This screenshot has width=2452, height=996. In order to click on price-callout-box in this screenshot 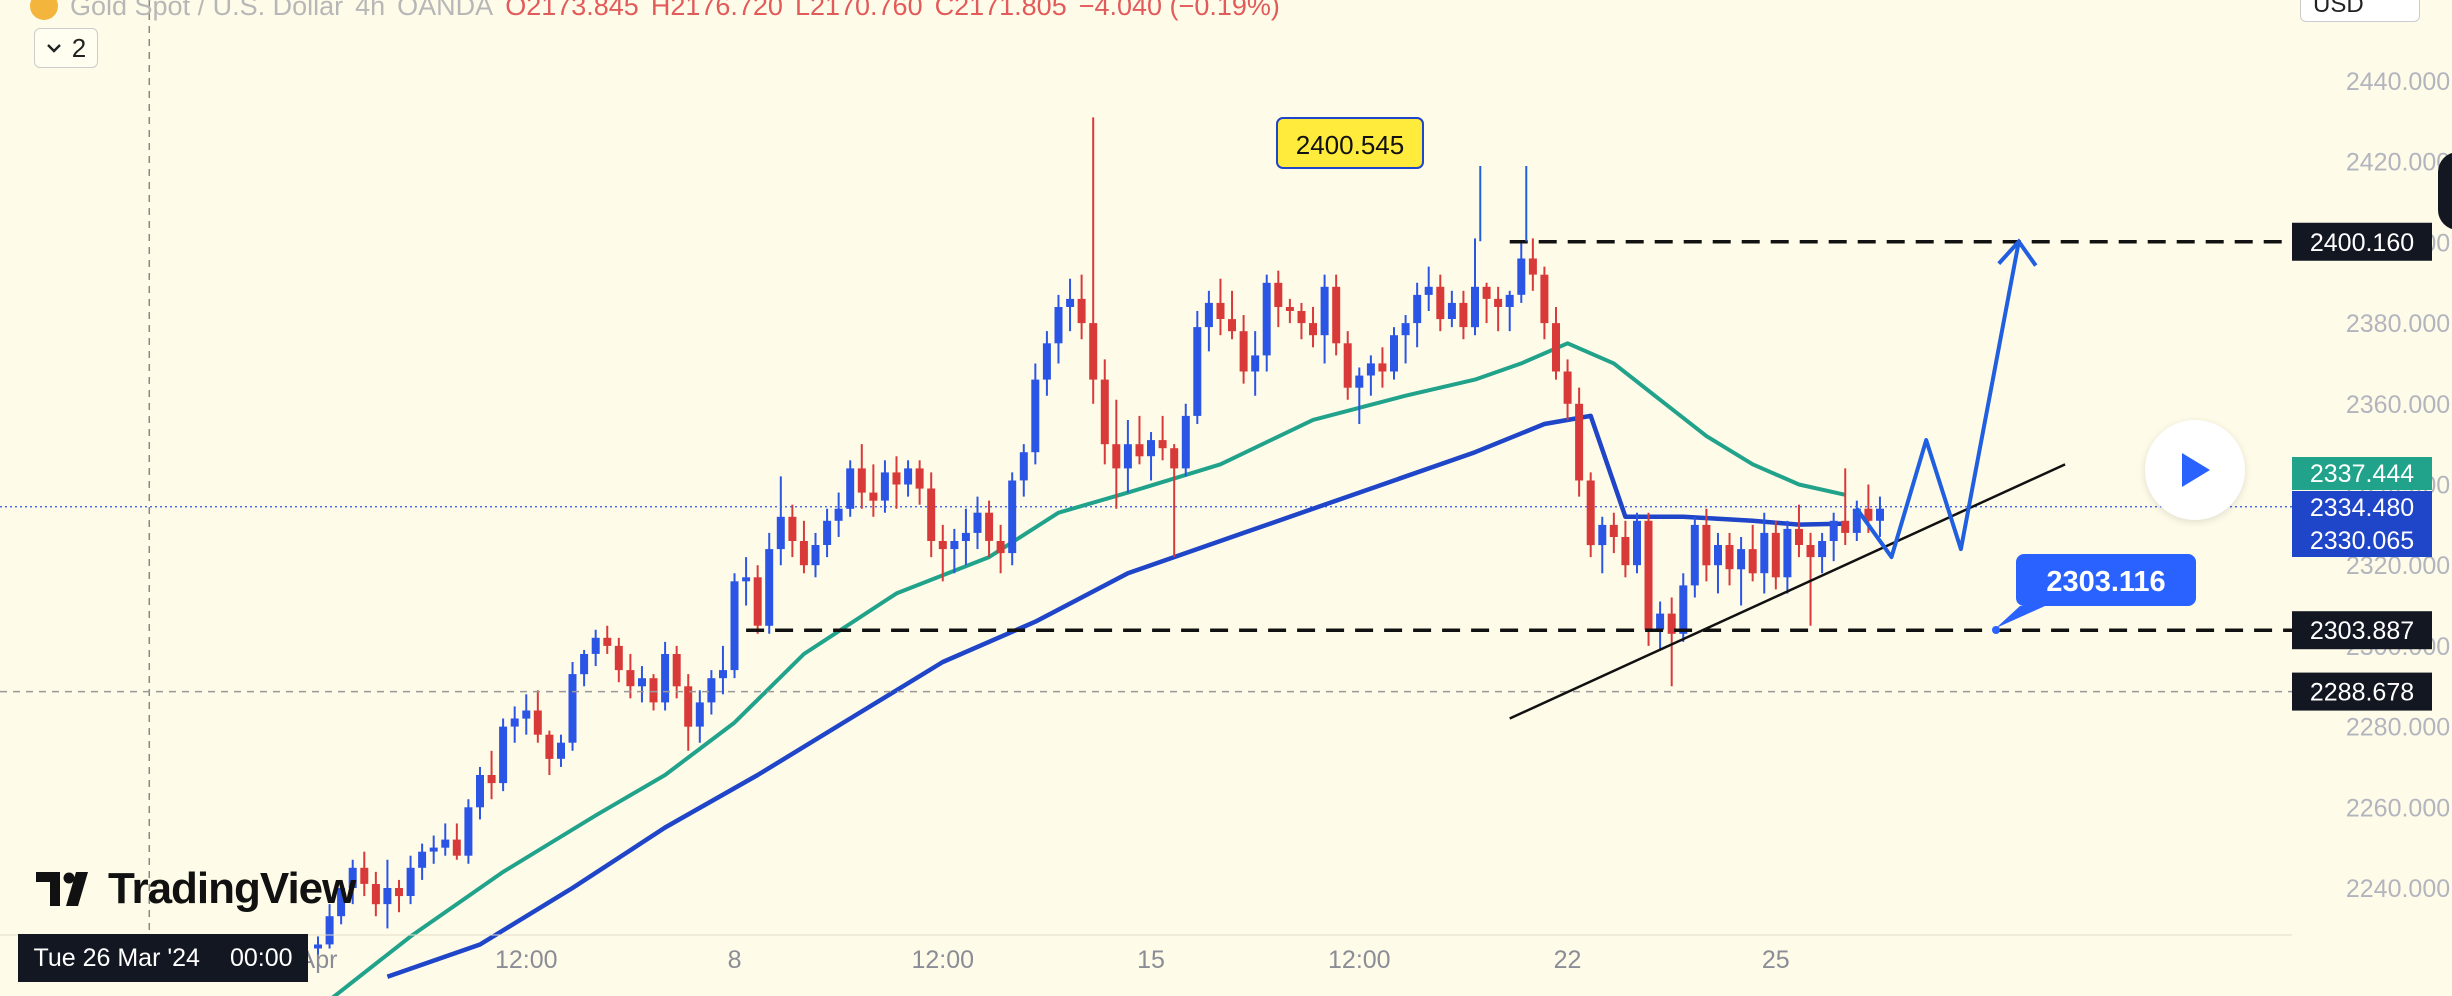, I will do `click(1350, 143)`.